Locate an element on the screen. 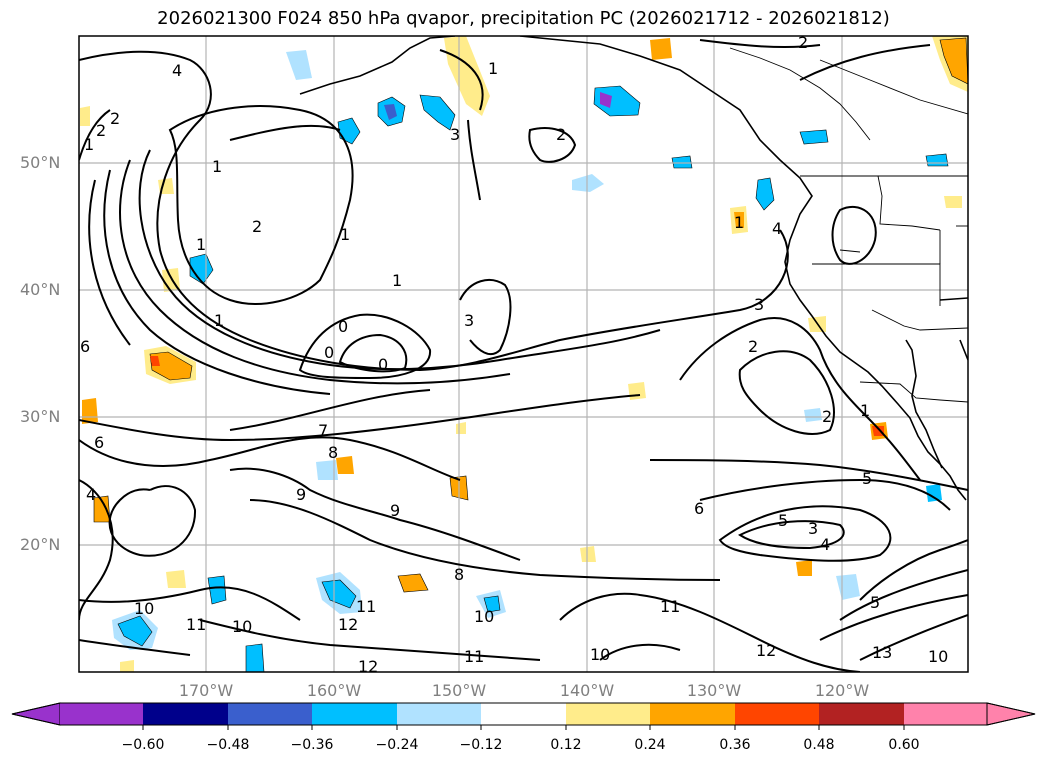 This screenshot has width=1047, height=765. lat-label-50n: 50°N is located at coordinates (40, 162).